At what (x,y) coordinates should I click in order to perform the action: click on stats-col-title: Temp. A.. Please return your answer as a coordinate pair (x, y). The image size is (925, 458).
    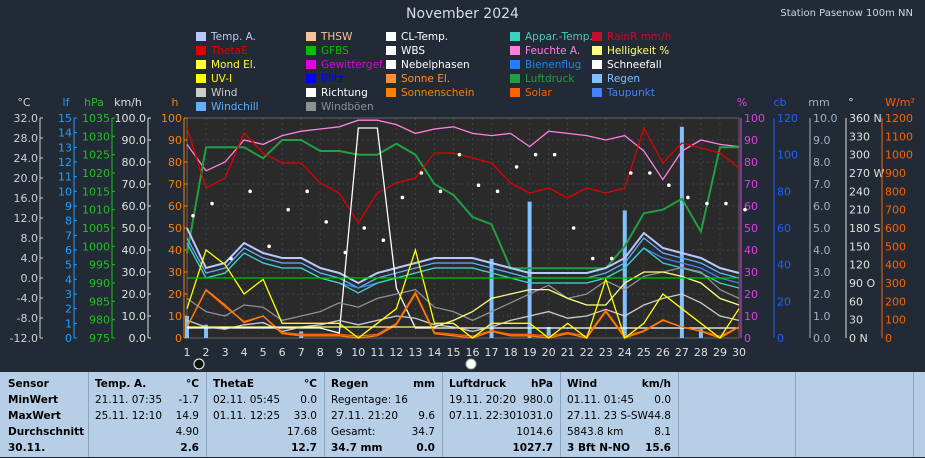
    Looking at the image, I should click on (121, 384).